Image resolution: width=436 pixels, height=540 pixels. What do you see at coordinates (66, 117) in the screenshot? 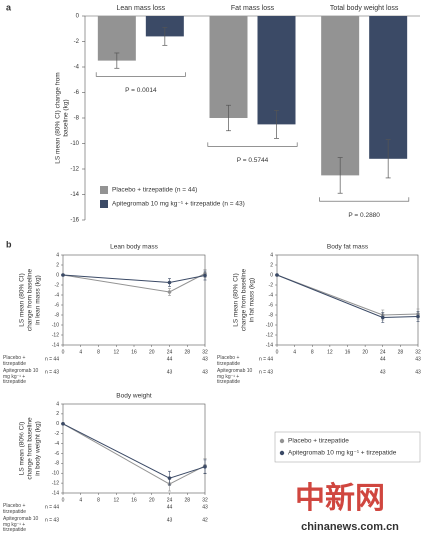
I see `y-axis-label: baseline (kg)` at bounding box center [66, 117].